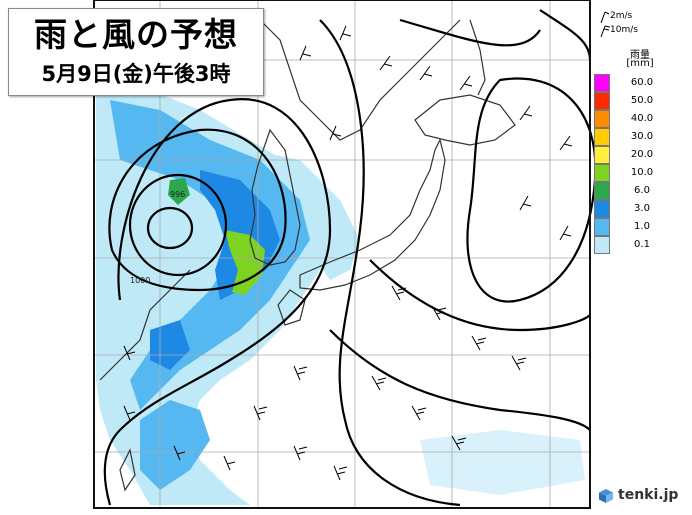  Describe the element at coordinates (460, 380) in the screenshot. I see `isobar-south` at that location.